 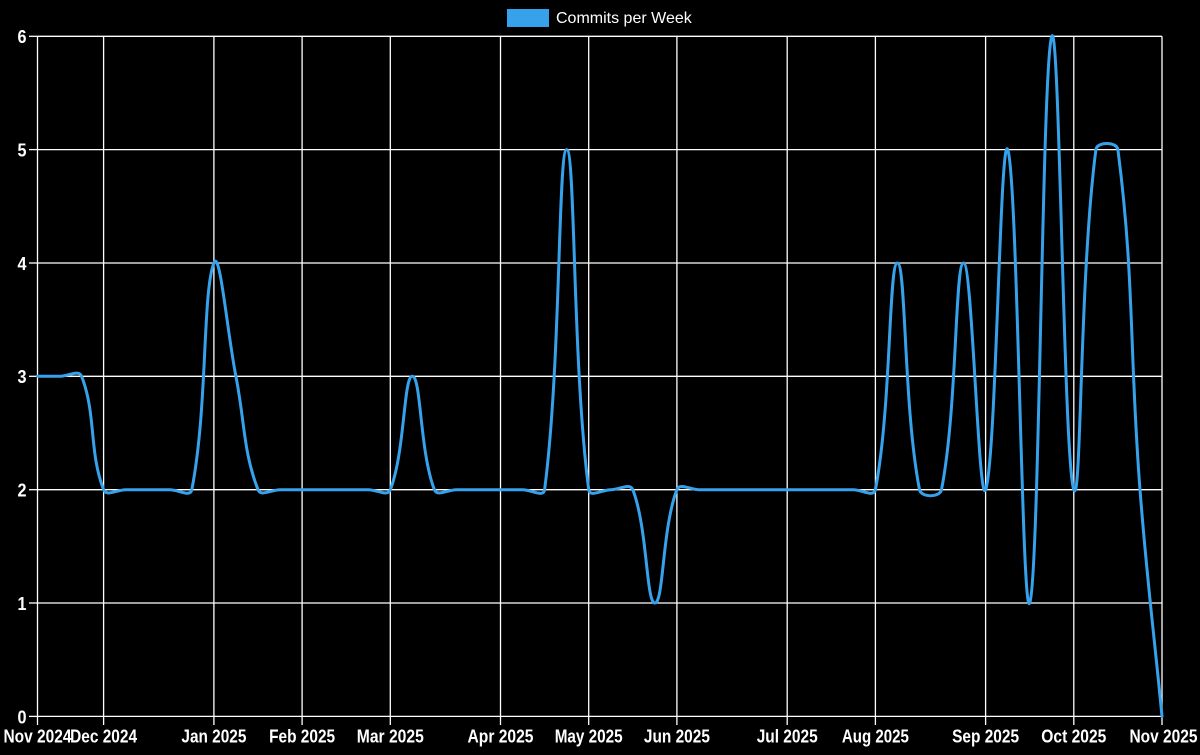 What do you see at coordinates (390, 737) in the screenshot?
I see `svg-text: Mar 2025` at bounding box center [390, 737].